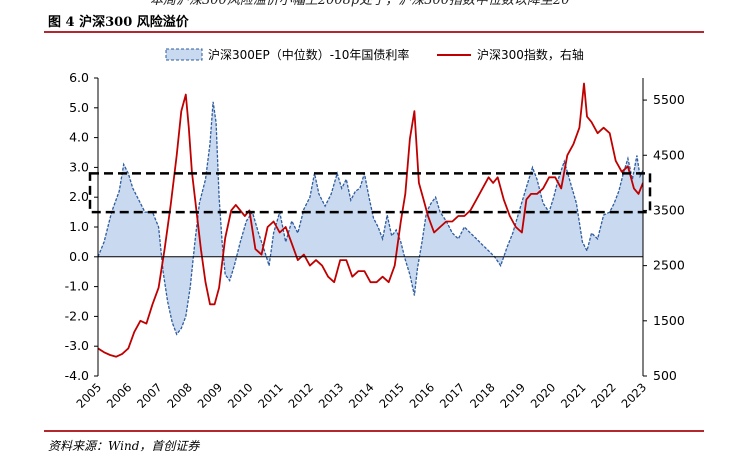 The height and width of the screenshot is (458, 730). Describe the element at coordinates (573, 395) in the screenshot. I see `x-tick-label: 2021` at that location.